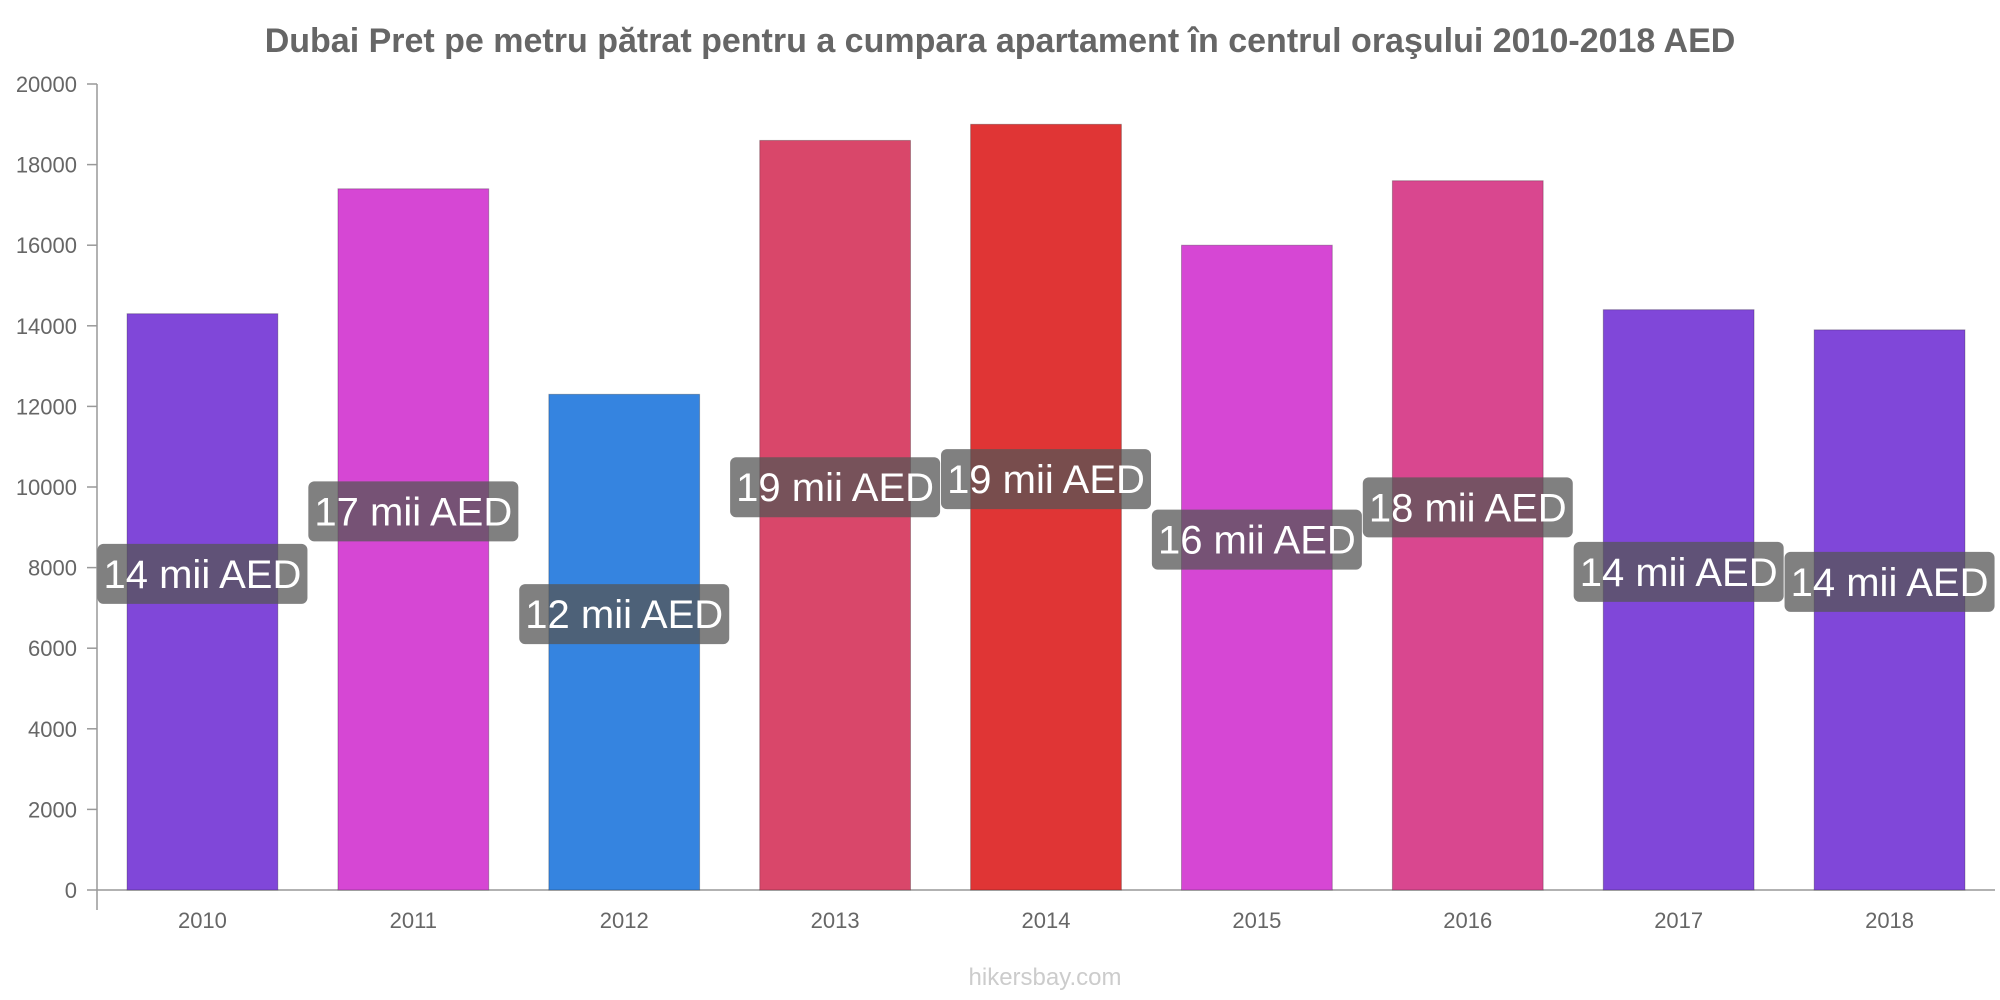 This screenshot has height=1000, width=2000. Describe the element at coordinates (1045, 977) in the screenshot. I see `watermark: hikersbay.com` at that location.